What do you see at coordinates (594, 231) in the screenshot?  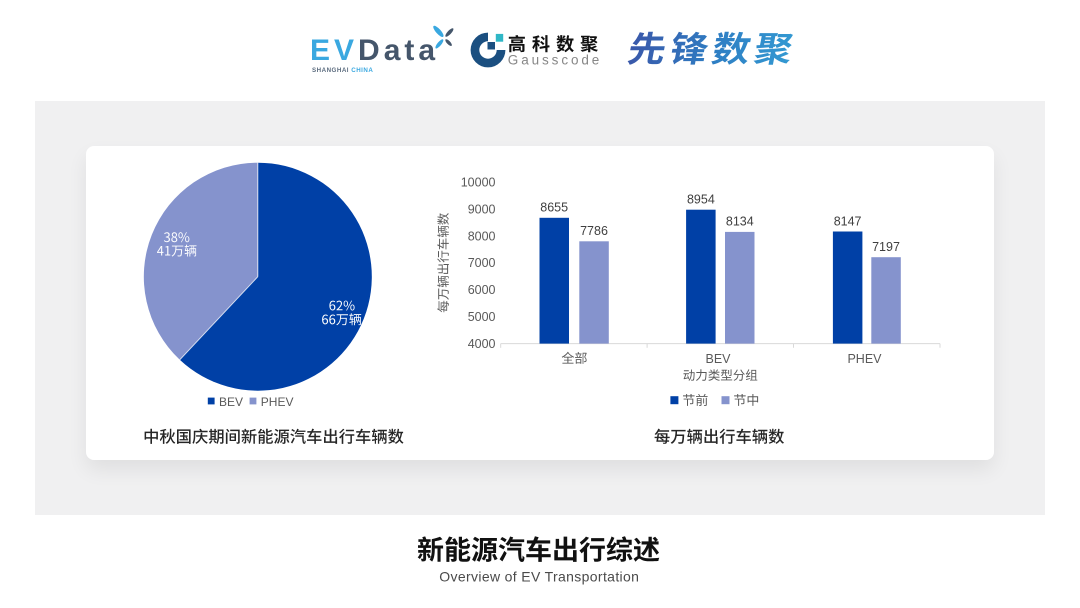 I see `svg-text: 7786` at bounding box center [594, 231].